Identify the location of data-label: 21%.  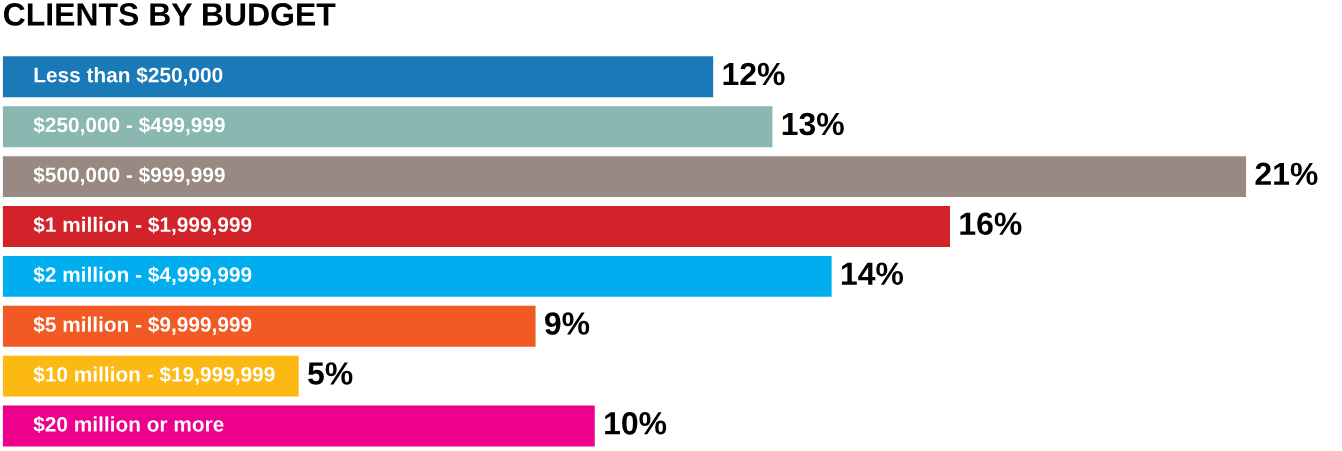
(1286, 174).